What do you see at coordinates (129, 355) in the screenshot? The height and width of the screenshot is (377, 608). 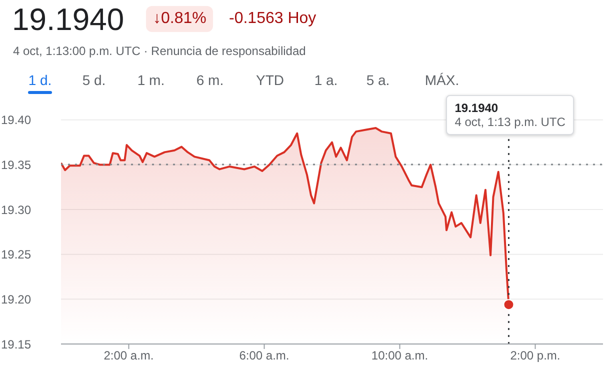 I see `x-tick-label: 2:00 a.m.` at bounding box center [129, 355].